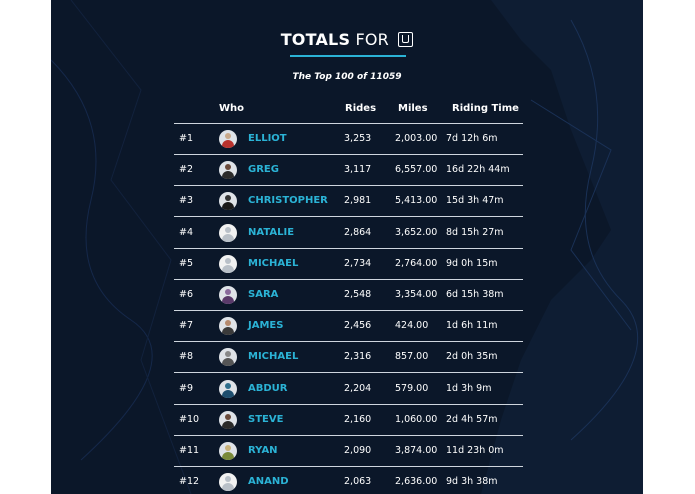 The height and width of the screenshot is (494, 695). Describe the element at coordinates (472, 357) in the screenshot. I see `riding-time-value: 2d 0h 35m` at that location.